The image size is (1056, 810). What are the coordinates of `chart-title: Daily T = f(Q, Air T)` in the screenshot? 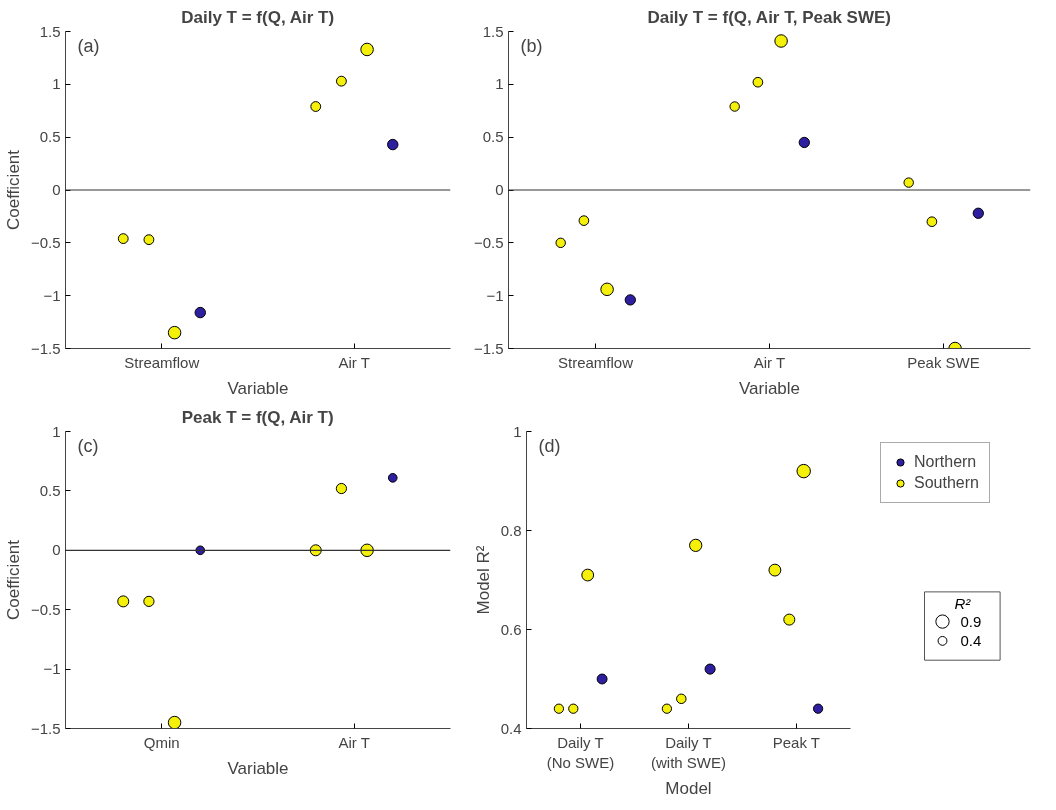 It's located at (258, 17).